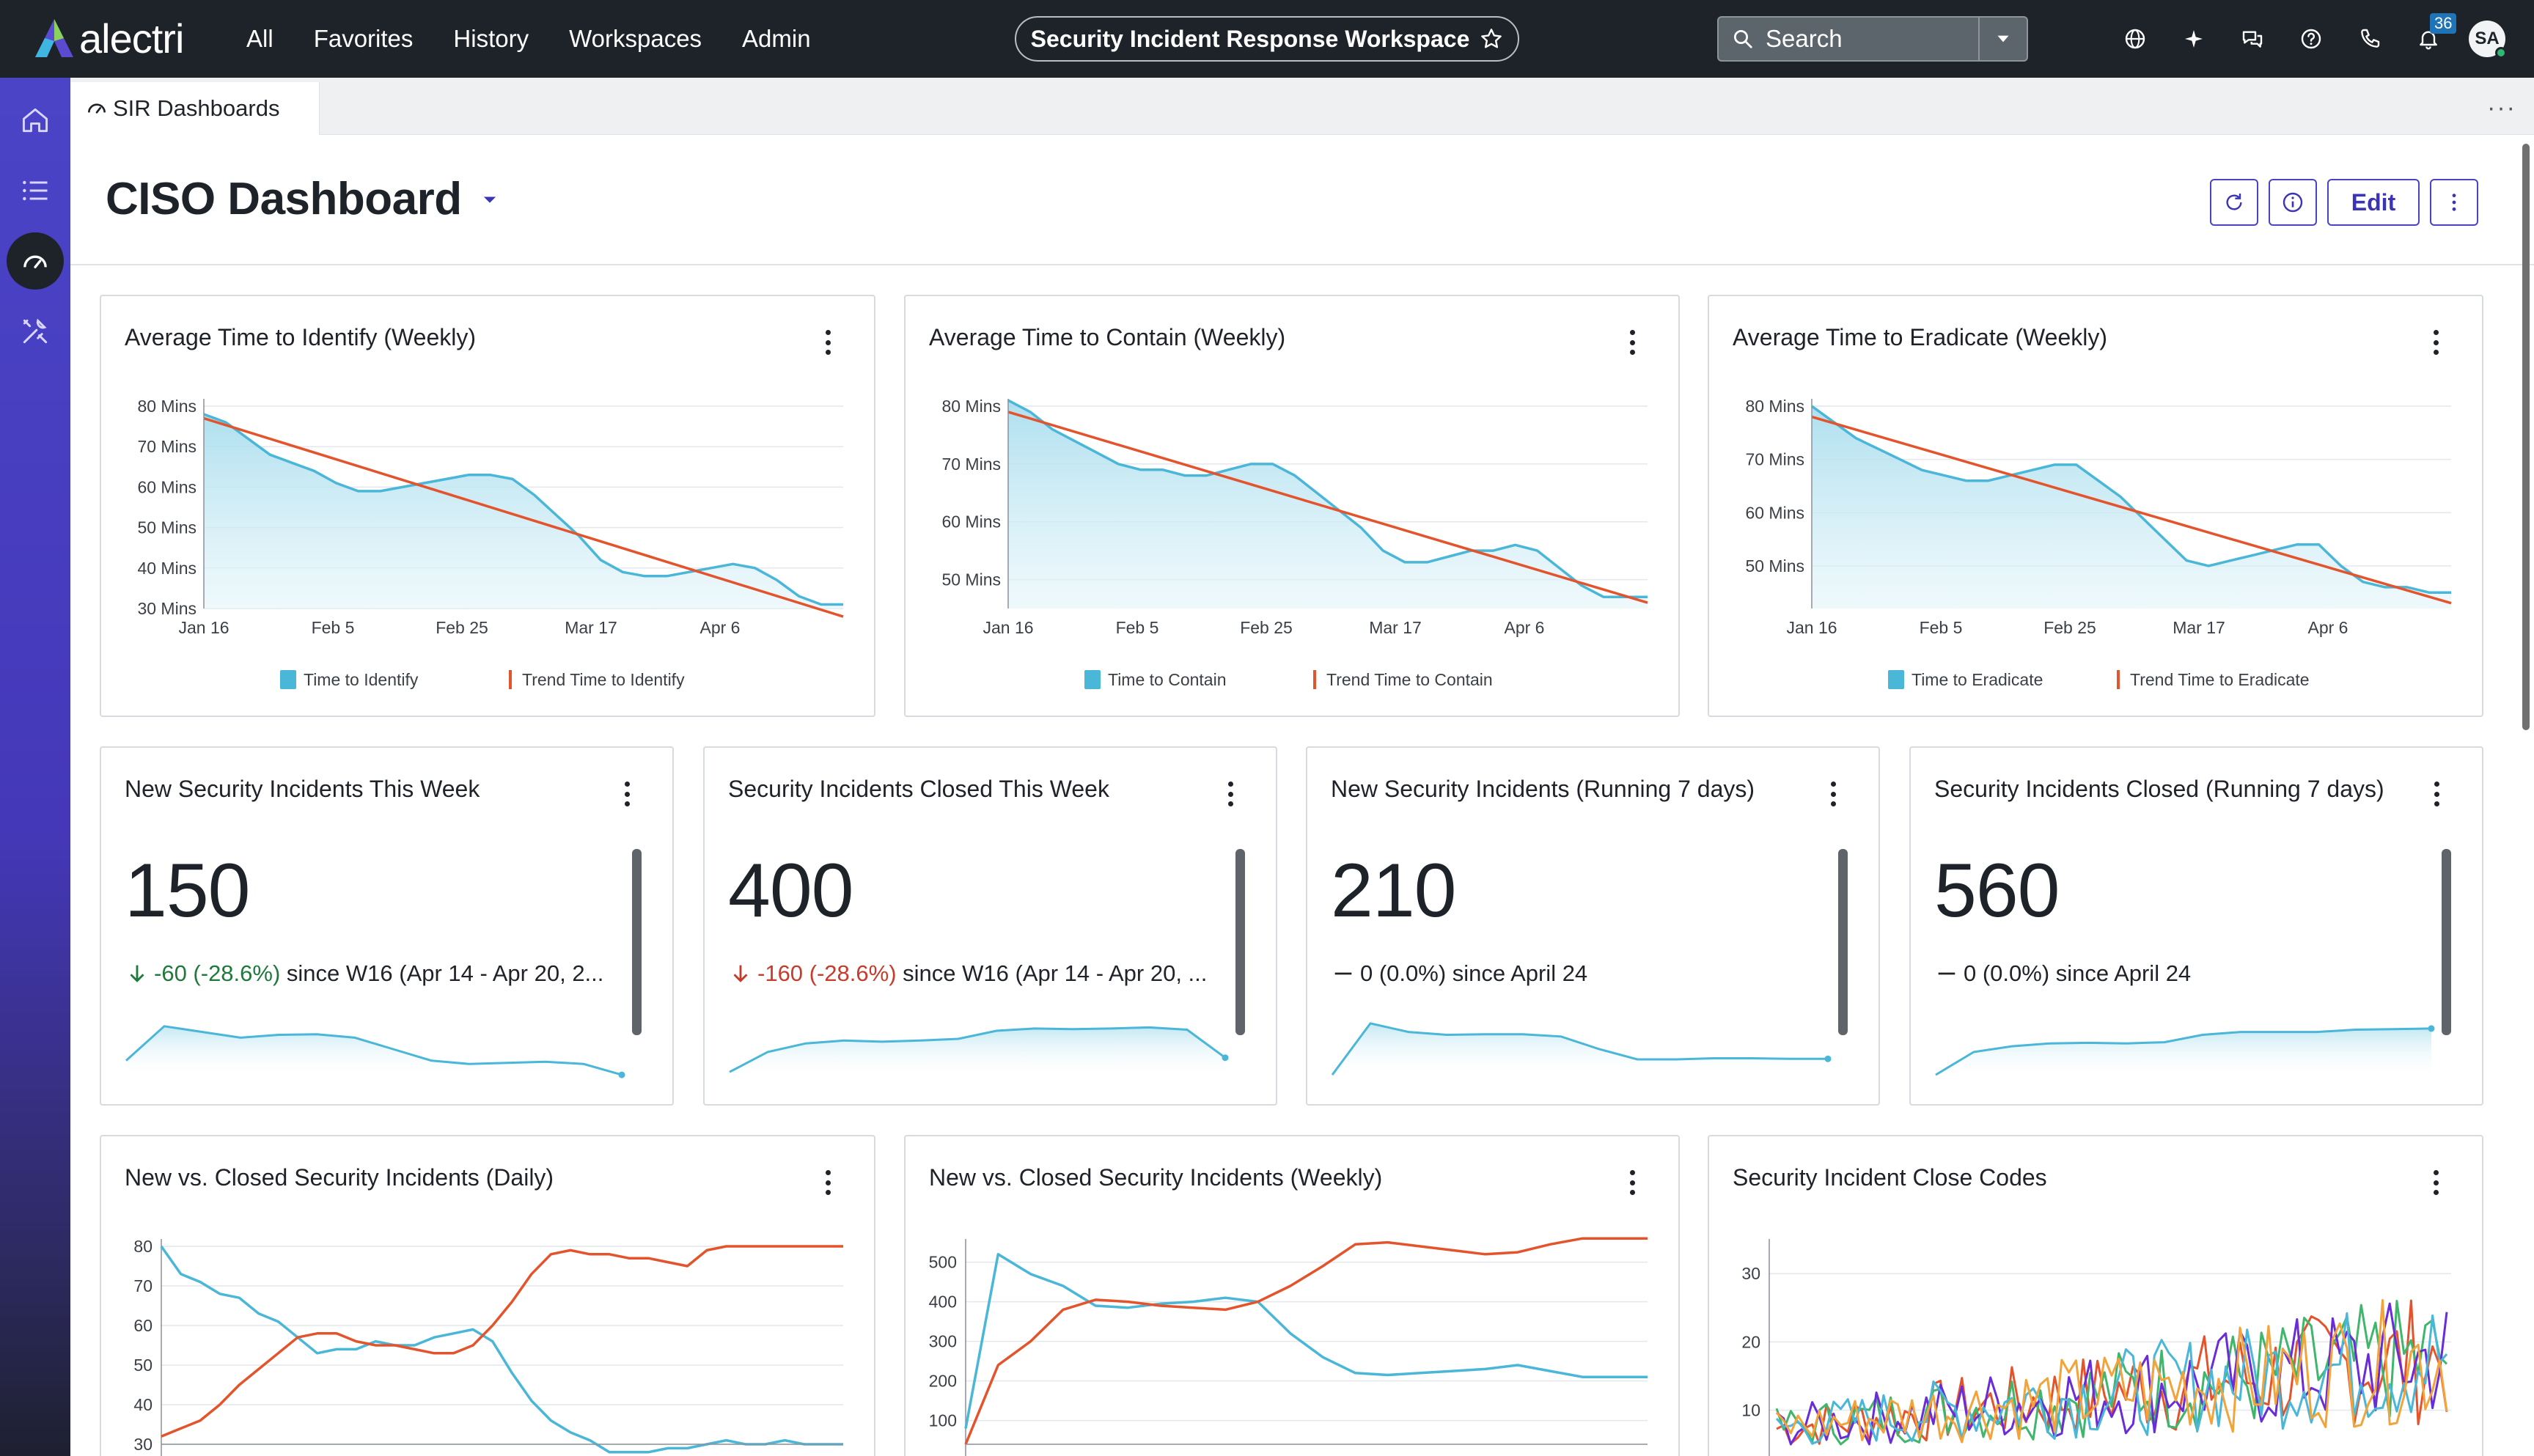 Image resolution: width=2534 pixels, height=1456 pixels. I want to click on y-tick-label: 80, so click(143, 1246).